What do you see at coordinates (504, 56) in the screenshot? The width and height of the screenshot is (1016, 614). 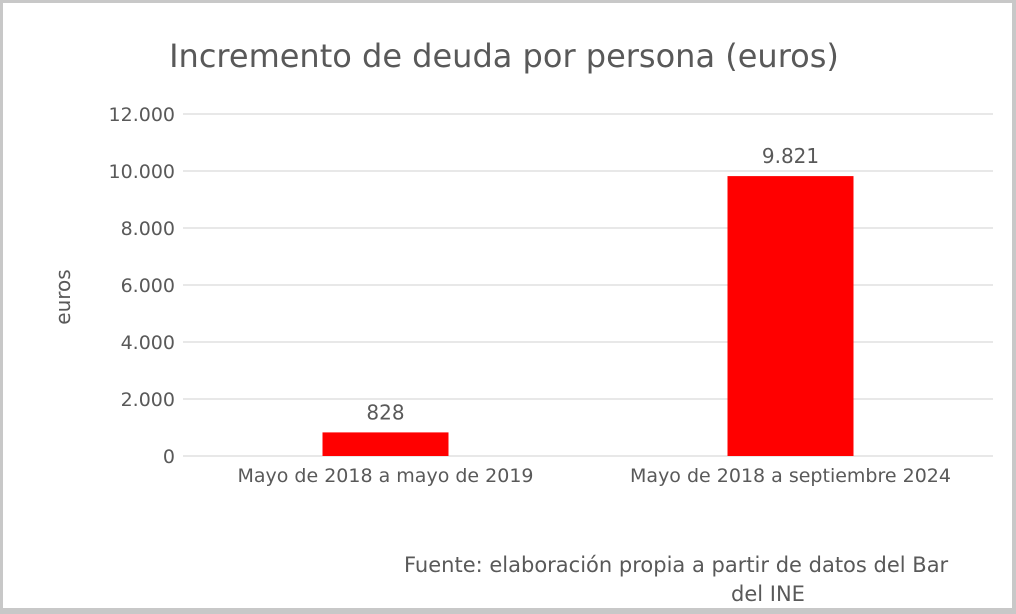 I see `chart-title: Incremento de deuda por persona (euros)` at bounding box center [504, 56].